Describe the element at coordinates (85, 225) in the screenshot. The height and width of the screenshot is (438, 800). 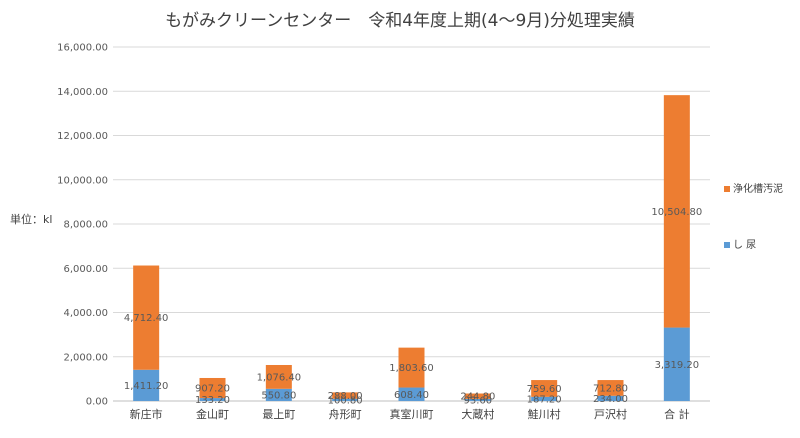
I see `y-tick-label: 8,000.00` at that location.